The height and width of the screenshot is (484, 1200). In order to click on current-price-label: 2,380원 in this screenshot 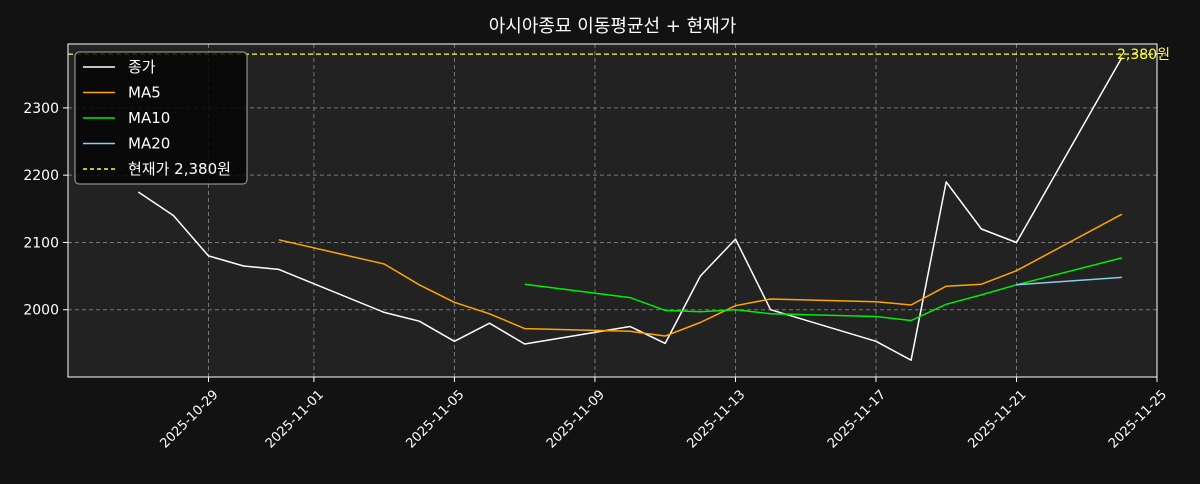, I will do `click(1143, 55)`.